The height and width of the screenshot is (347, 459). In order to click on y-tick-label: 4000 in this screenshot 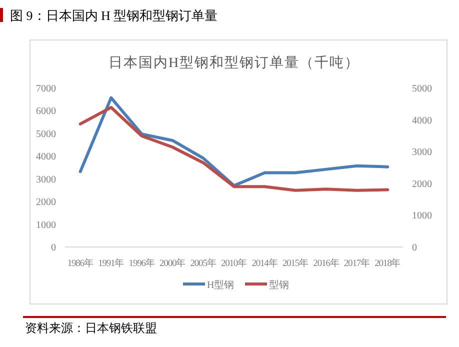, I will do `click(46, 157)`.